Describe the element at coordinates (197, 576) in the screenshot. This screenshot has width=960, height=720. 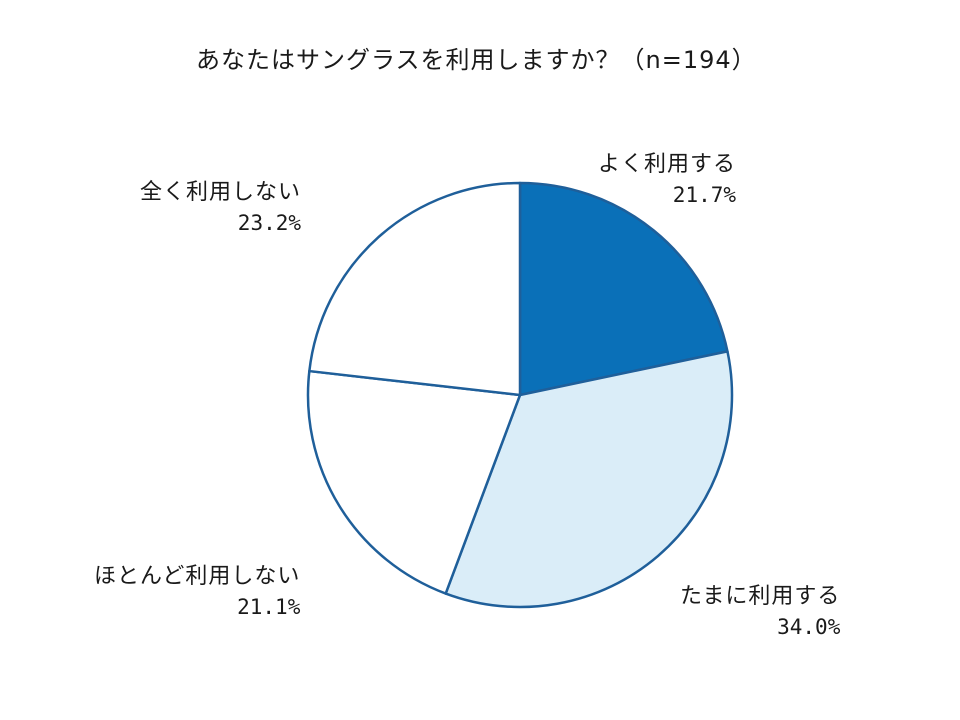
I see `slice-name: ほとんど利用しない` at that location.